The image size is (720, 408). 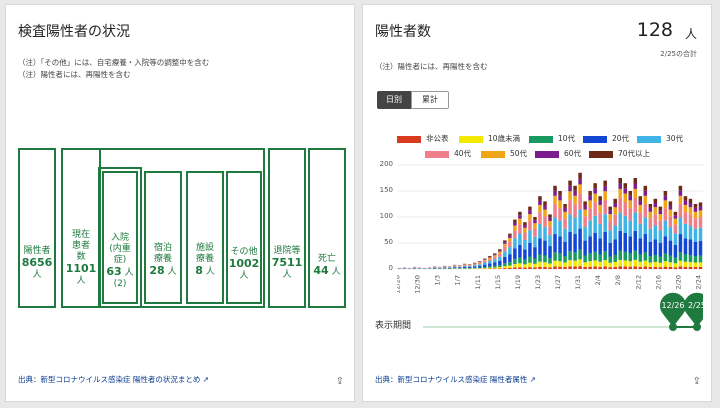 I want to click on note-1: （注）「その他」には、自宅療養・入院等の調整中を含む, so click(x=114, y=62).